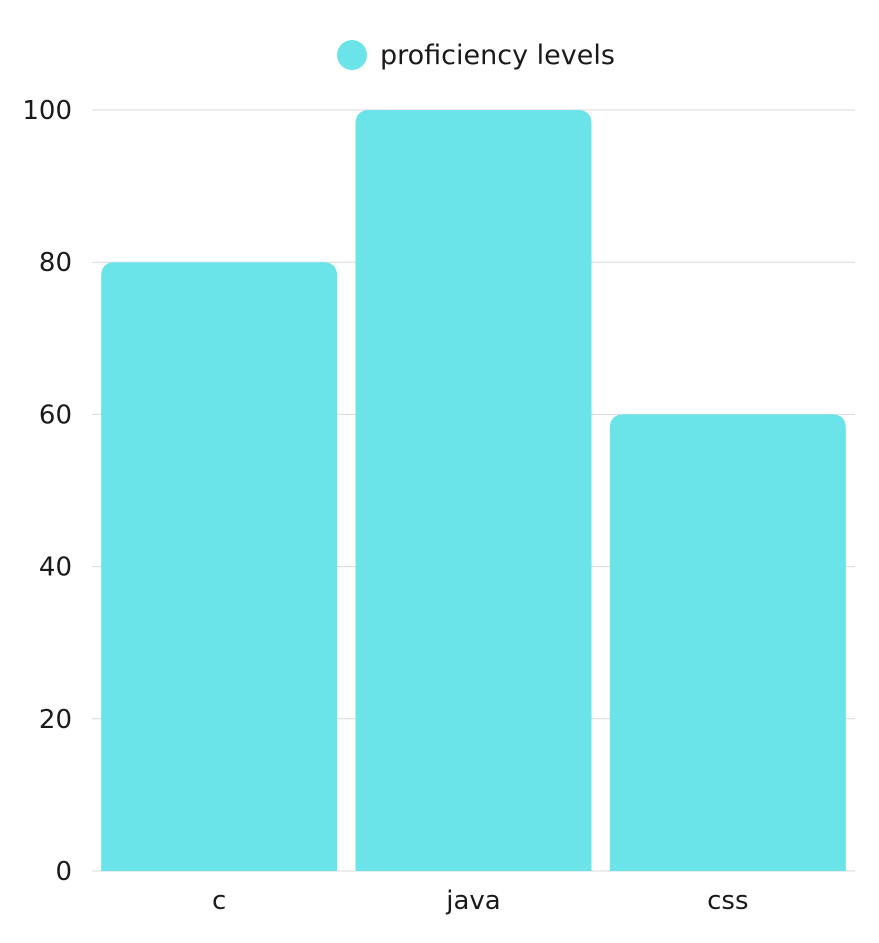  I want to click on legend-swatch, so click(352, 55).